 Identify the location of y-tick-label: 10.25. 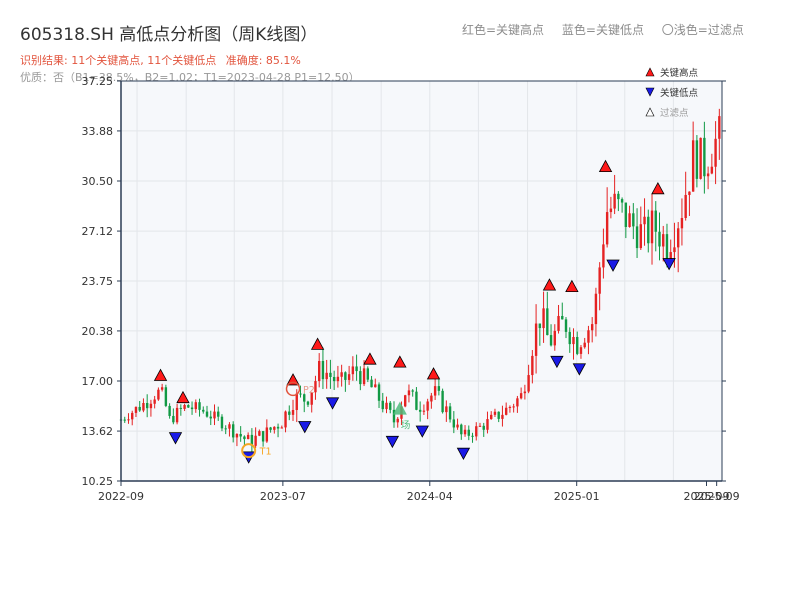
(98, 481).